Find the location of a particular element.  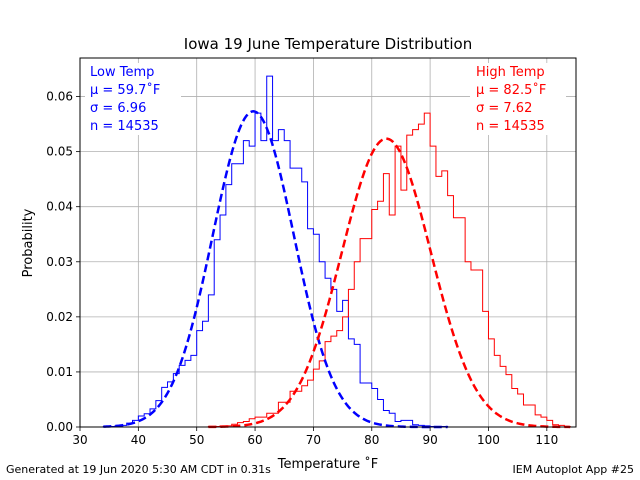

high-temp-annotation-line: σ = 7.62 is located at coordinates (504, 108).